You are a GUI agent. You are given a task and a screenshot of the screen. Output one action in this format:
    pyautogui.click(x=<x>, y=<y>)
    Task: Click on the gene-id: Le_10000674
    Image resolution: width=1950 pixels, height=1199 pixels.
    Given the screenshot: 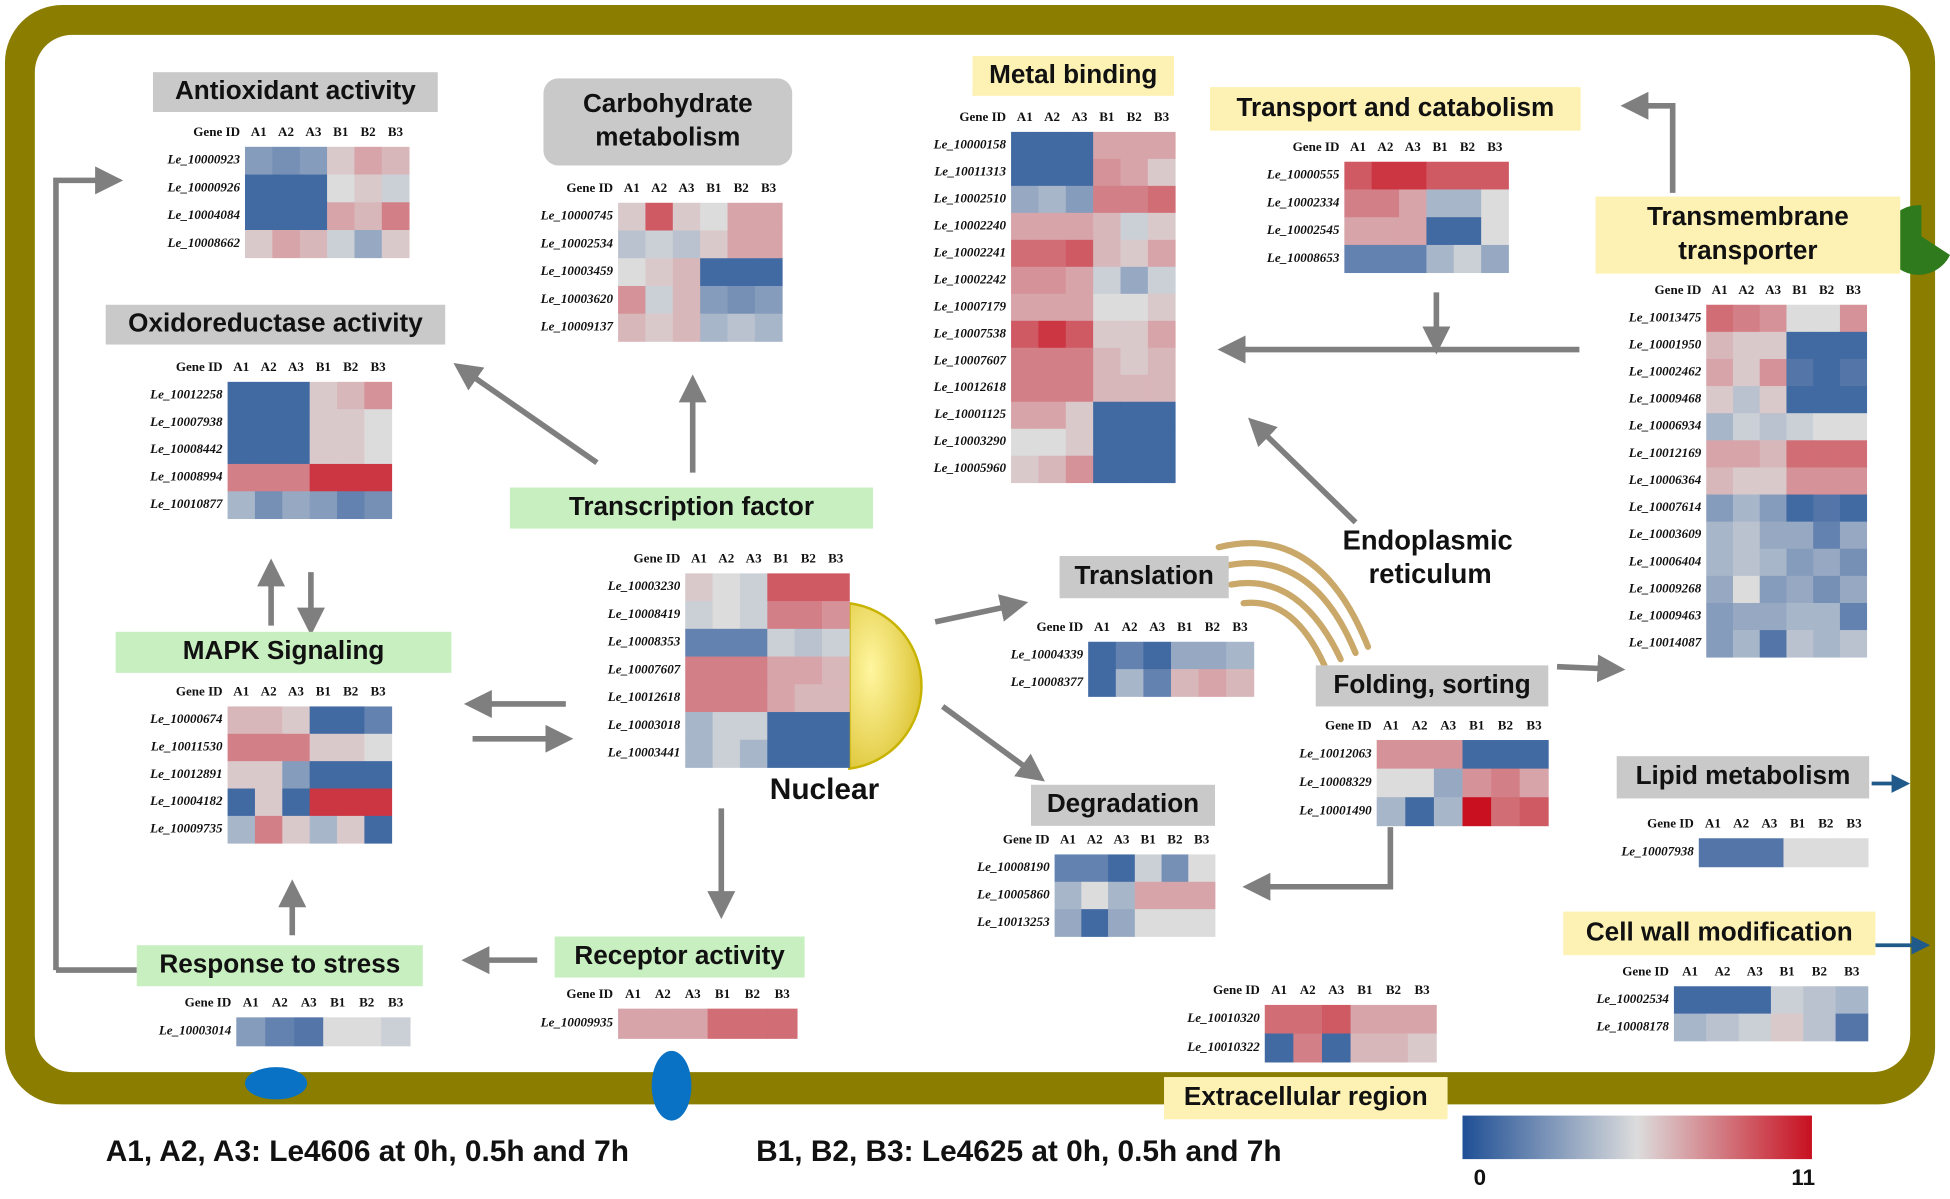 What is the action you would take?
    pyautogui.click(x=186, y=718)
    